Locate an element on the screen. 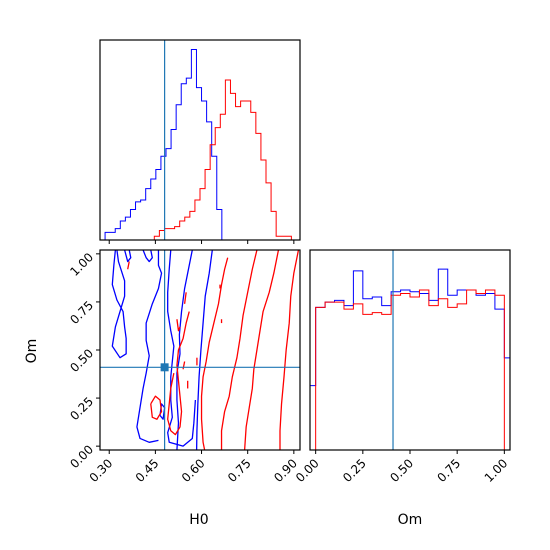 The width and height of the screenshot is (550, 550). x-tick-label: 0.30 is located at coordinates (101, 470).